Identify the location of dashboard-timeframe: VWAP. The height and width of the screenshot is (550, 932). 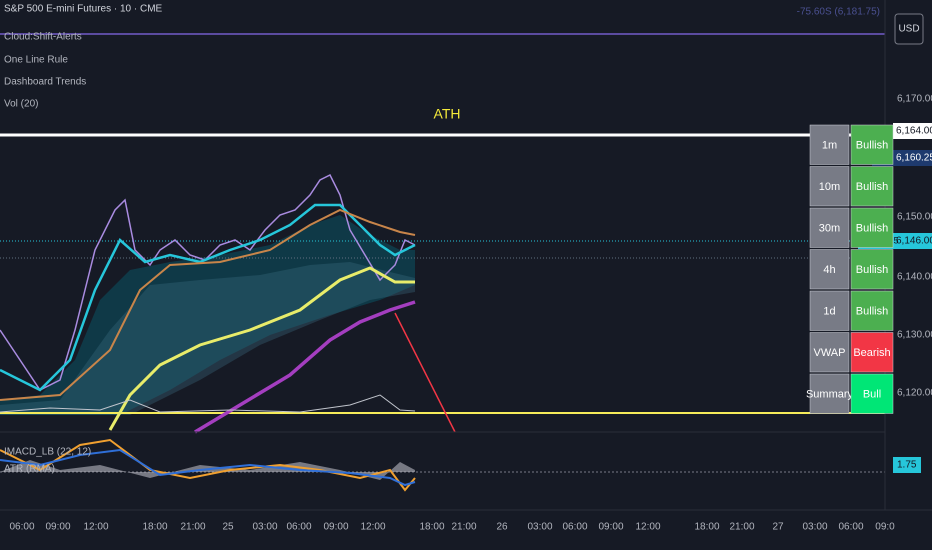
(830, 353).